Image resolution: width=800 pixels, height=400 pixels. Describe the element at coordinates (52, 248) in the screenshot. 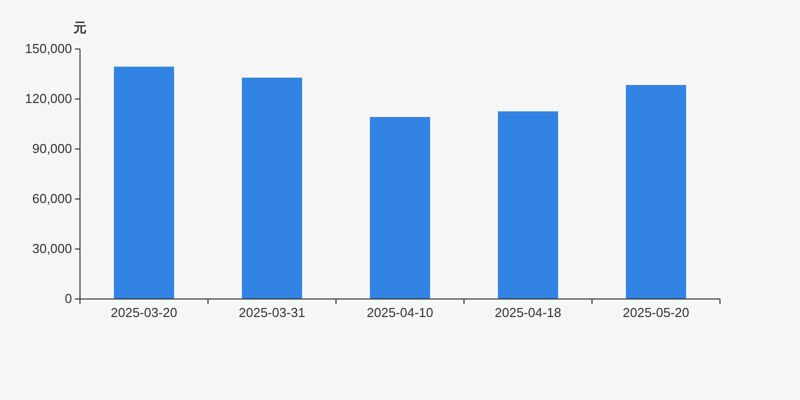

I see `y-tick-label: 30,000` at that location.